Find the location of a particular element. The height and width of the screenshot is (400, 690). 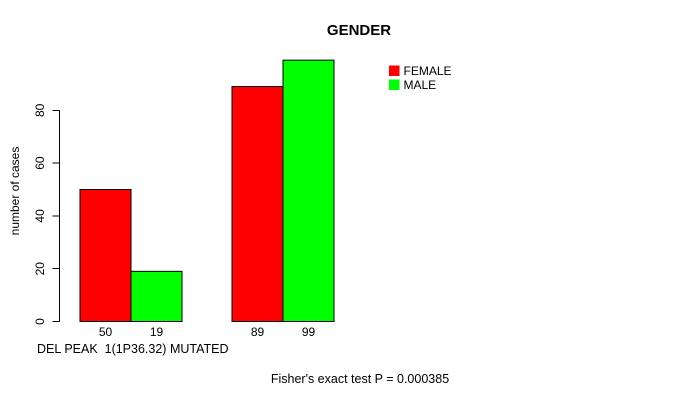

y-tick-label: 20 is located at coordinates (40, 269).